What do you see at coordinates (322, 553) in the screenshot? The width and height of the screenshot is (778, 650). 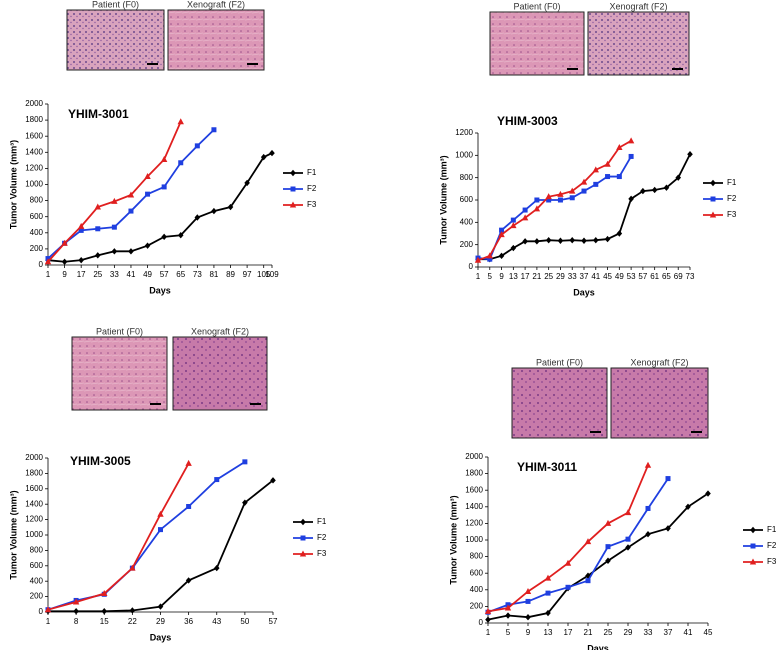 I see `legend-label: F3` at bounding box center [322, 553].